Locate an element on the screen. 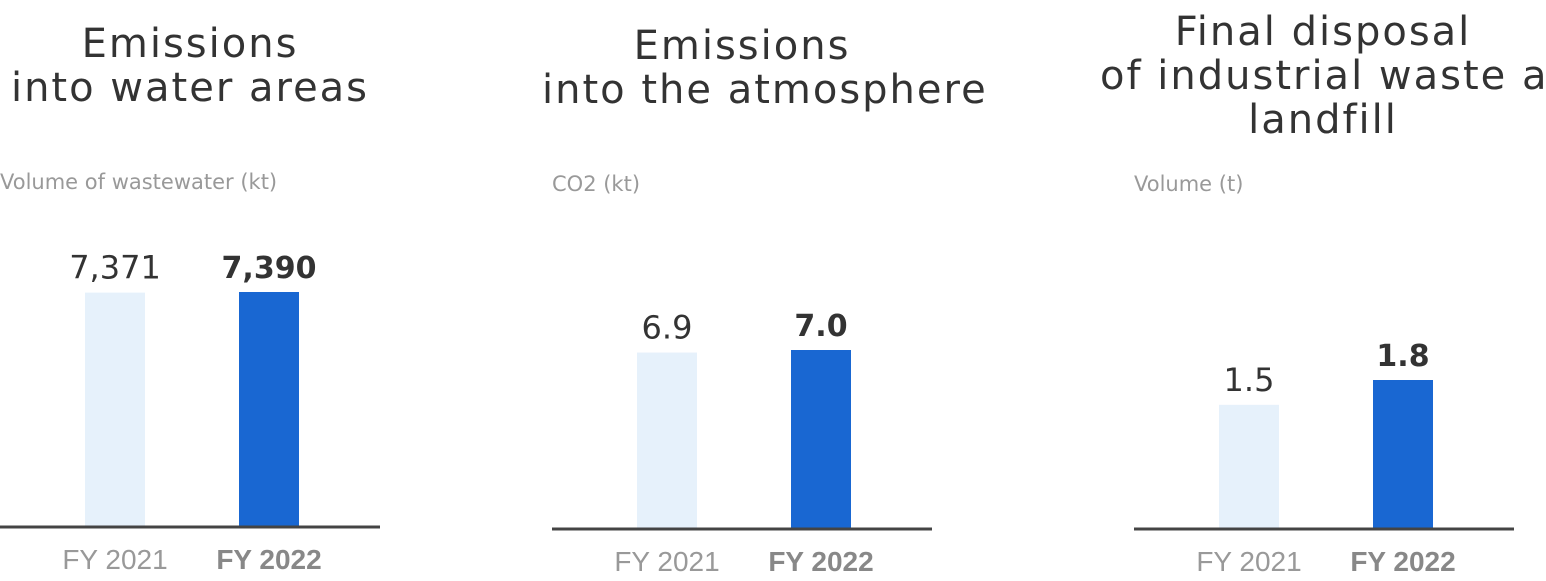 The image size is (1546, 581). chart-title: Emissions into the atmosphere is located at coordinates (765, 68).